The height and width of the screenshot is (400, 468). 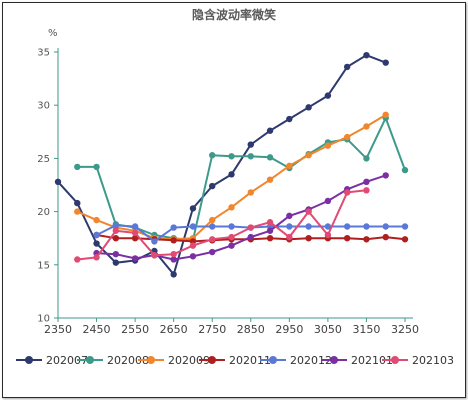 What do you see at coordinates (366, 329) in the screenshot?
I see `x-tick-label: 3150` at bounding box center [366, 329].